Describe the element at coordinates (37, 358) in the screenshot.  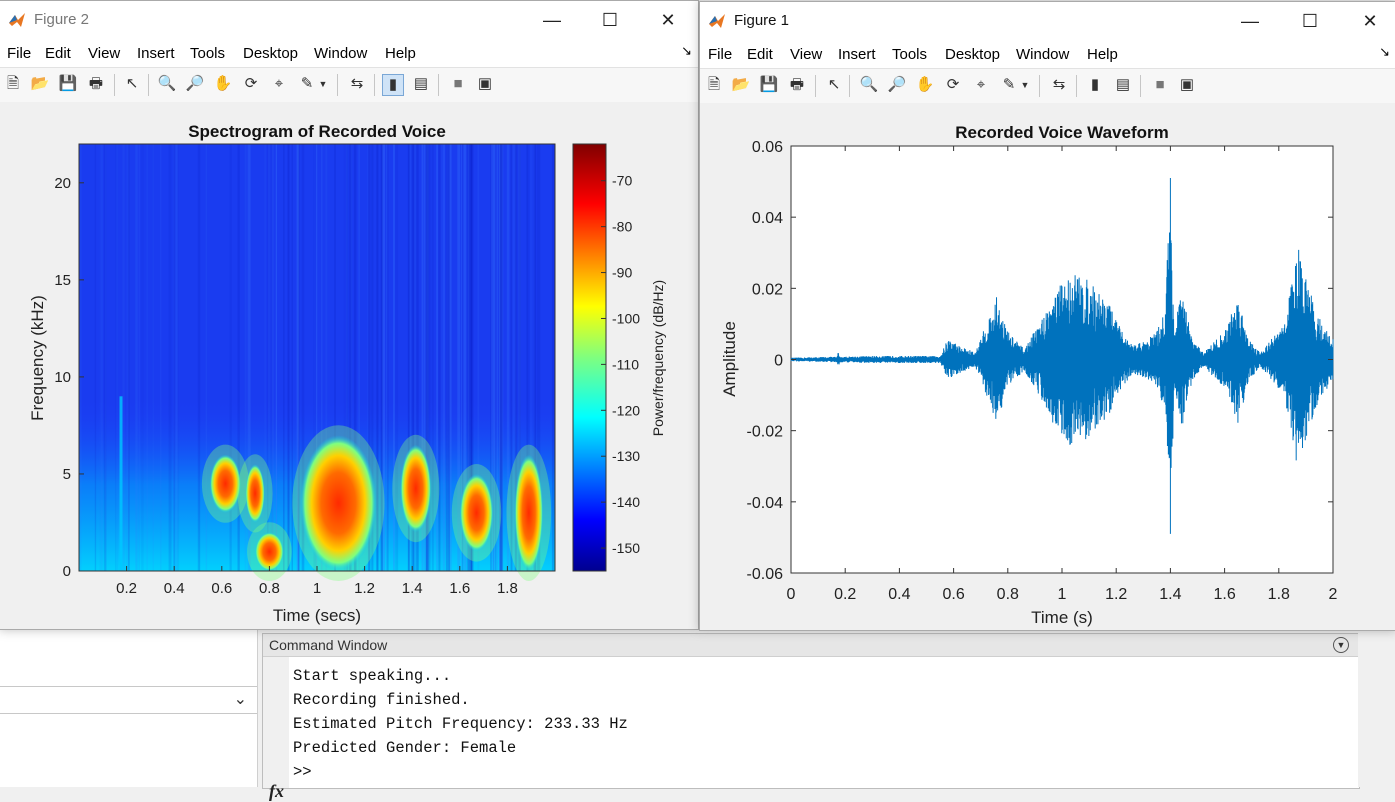
I see `spectrogram-ylabel: Frequency (kHz)` at that location.